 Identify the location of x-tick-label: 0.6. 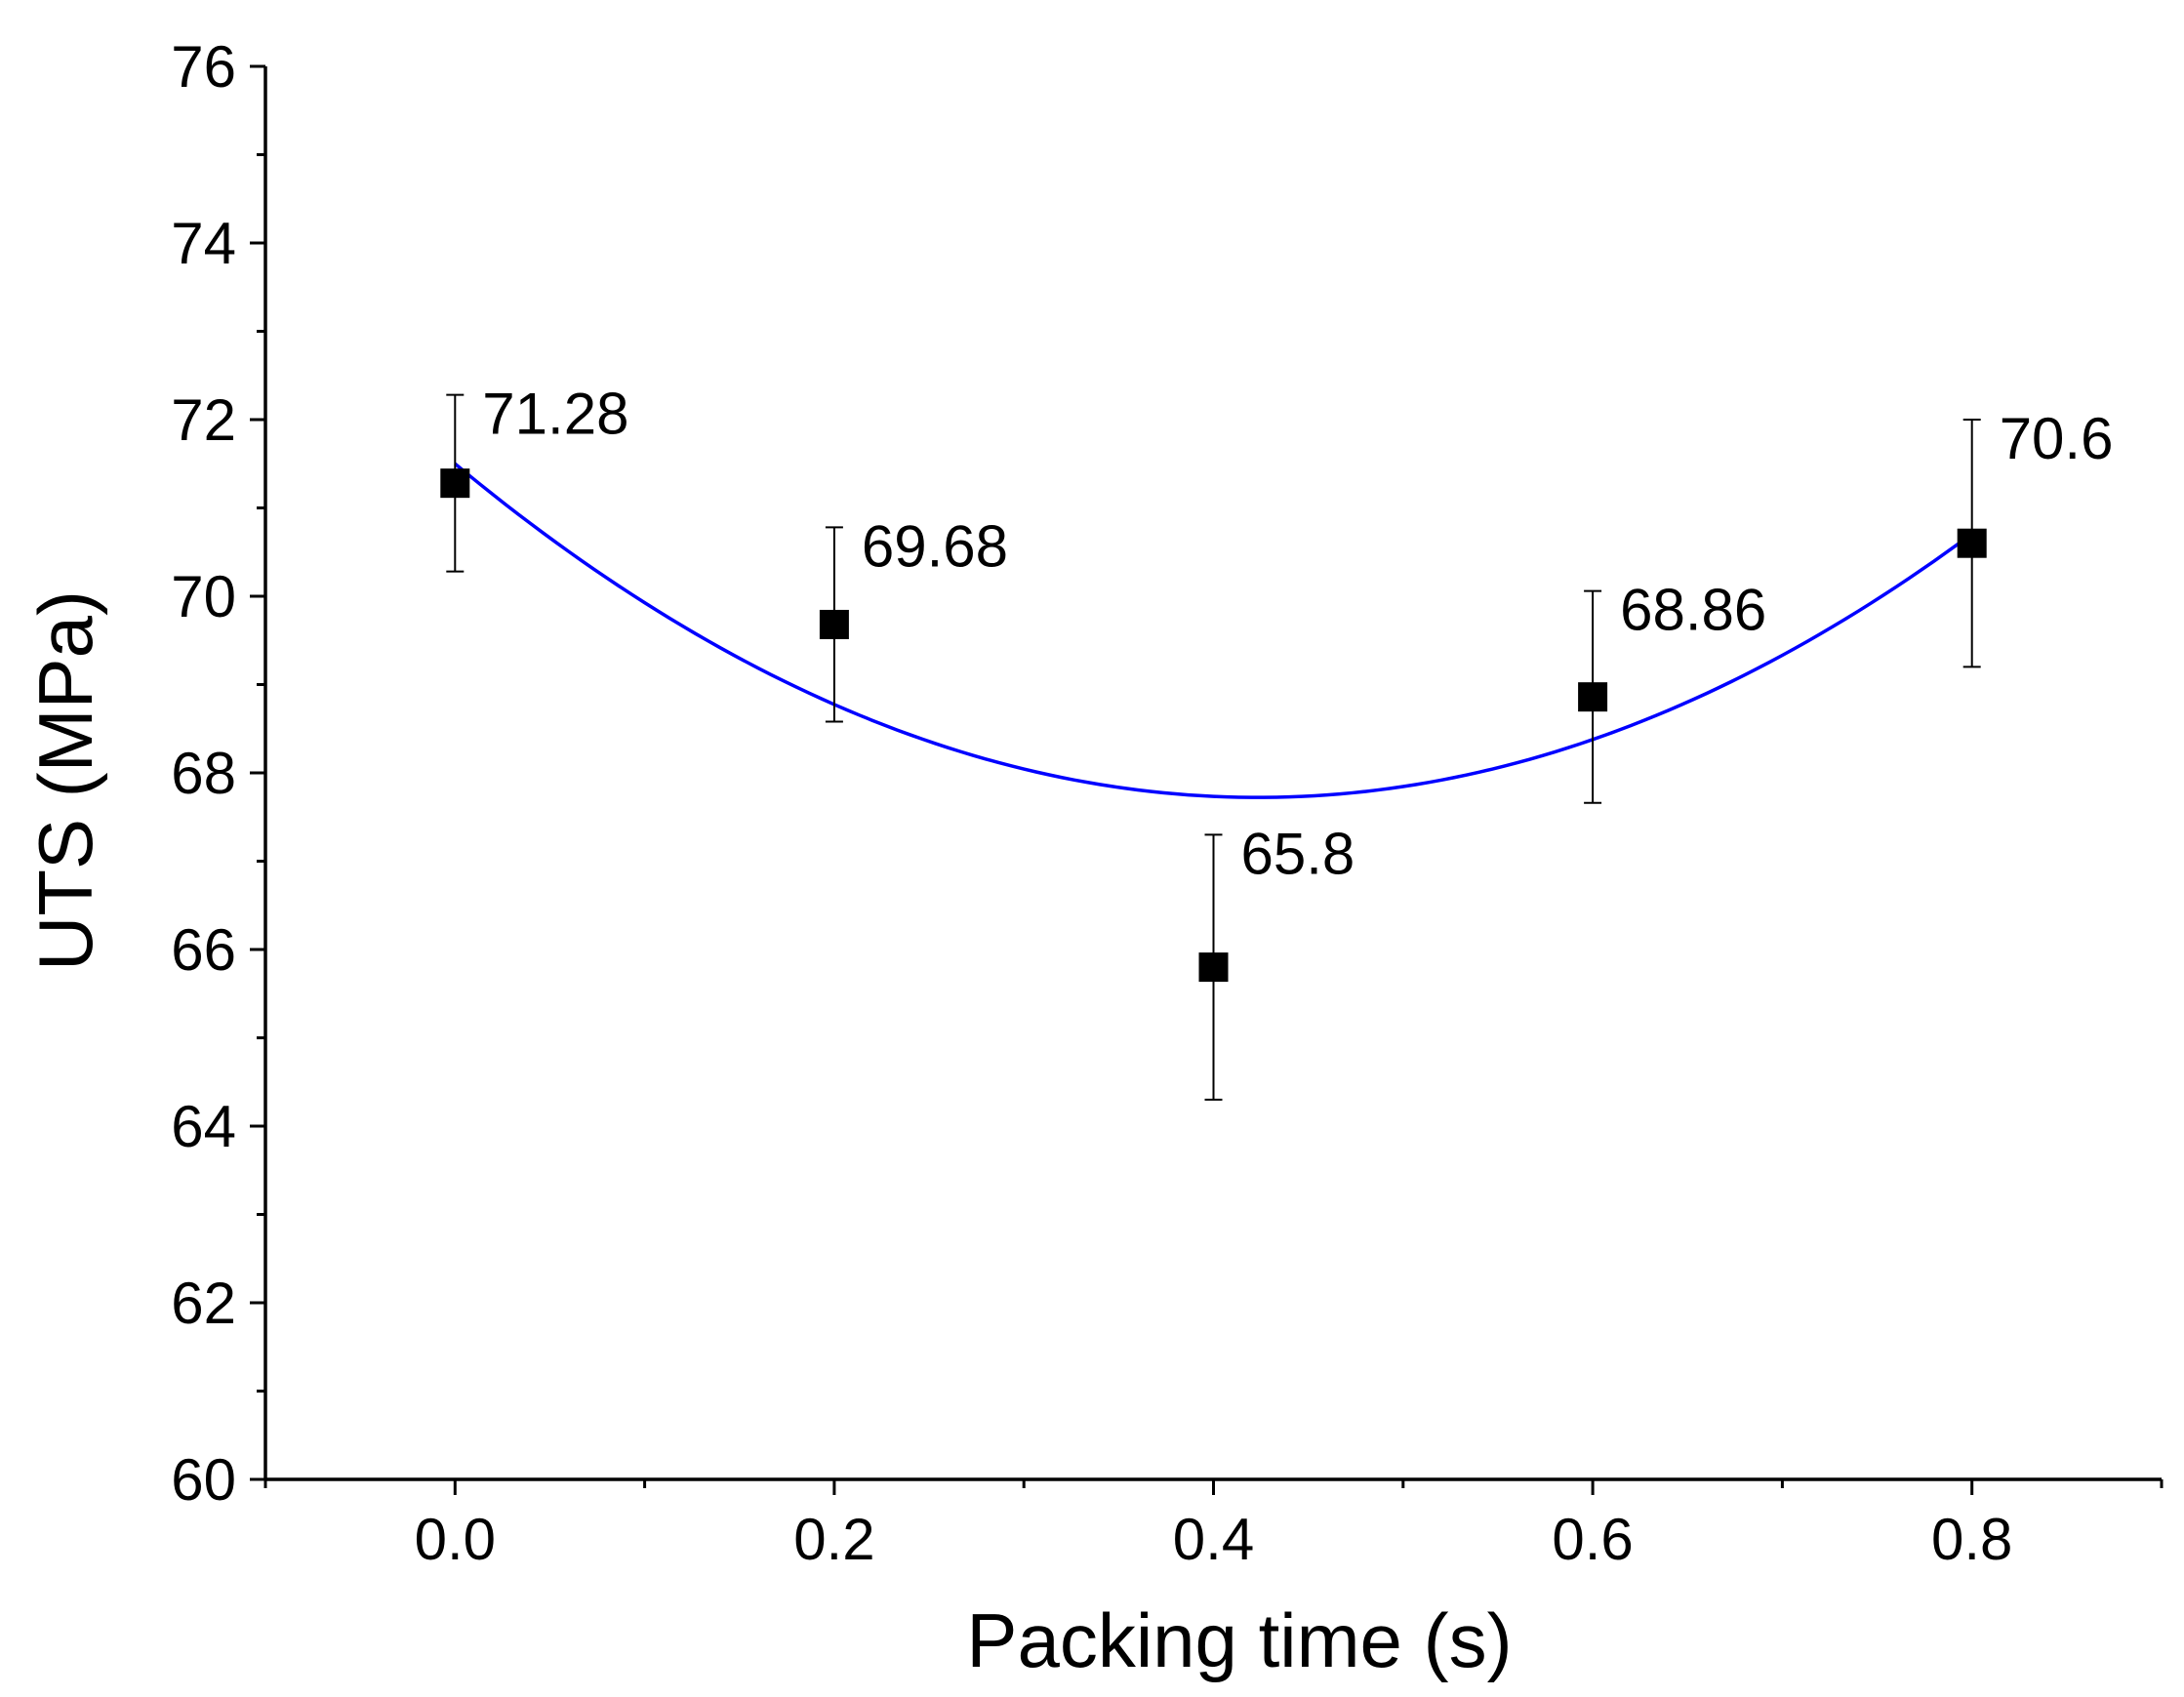
(1592, 1539).